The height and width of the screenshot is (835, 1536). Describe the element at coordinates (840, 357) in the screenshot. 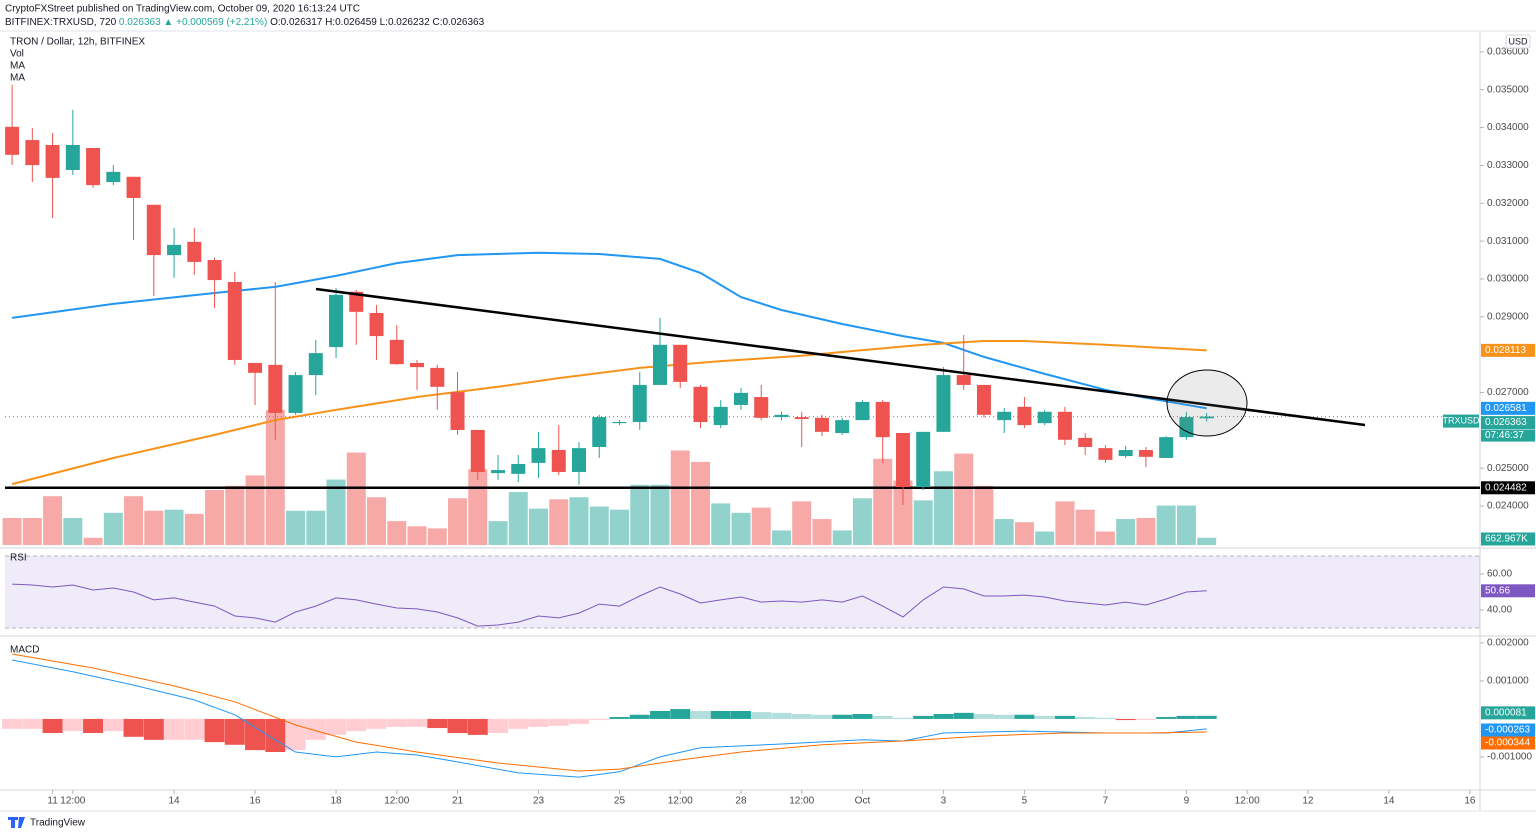

I see `trendline` at that location.